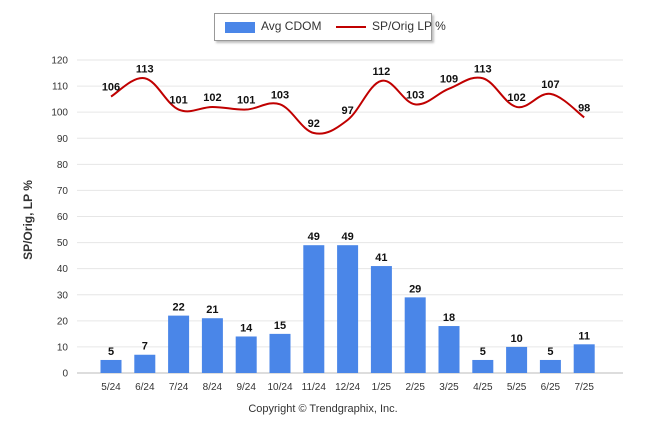 The width and height of the screenshot is (646, 434). Describe the element at coordinates (178, 101) in the screenshot. I see `line-label-7/24: 101` at that location.